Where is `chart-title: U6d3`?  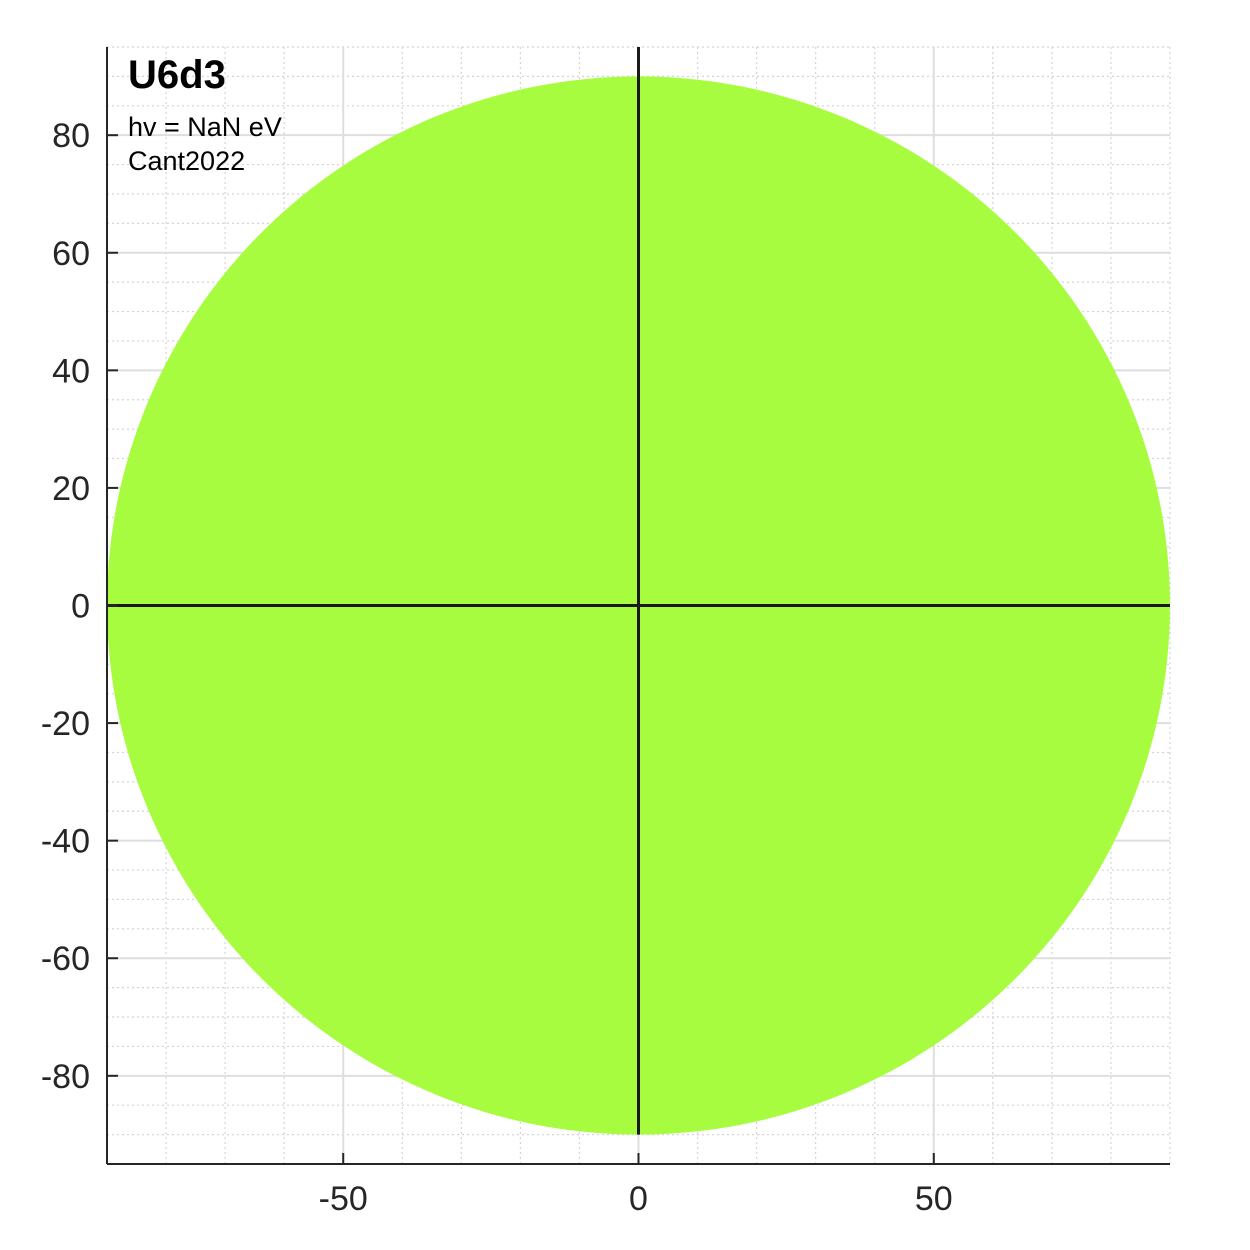
chart-title: U6d3 is located at coordinates (177, 75).